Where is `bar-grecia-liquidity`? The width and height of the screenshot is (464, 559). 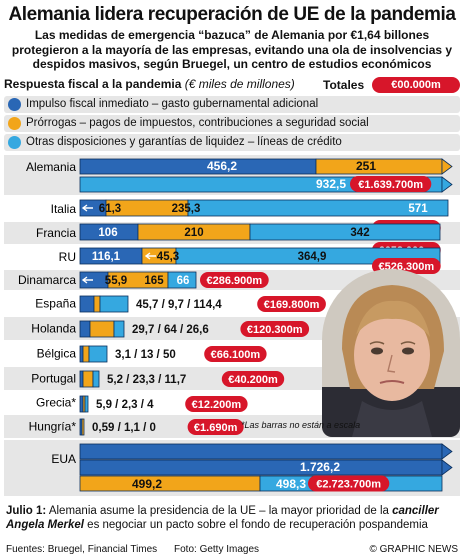 bar-grecia-liquidity is located at coordinates (86, 404).